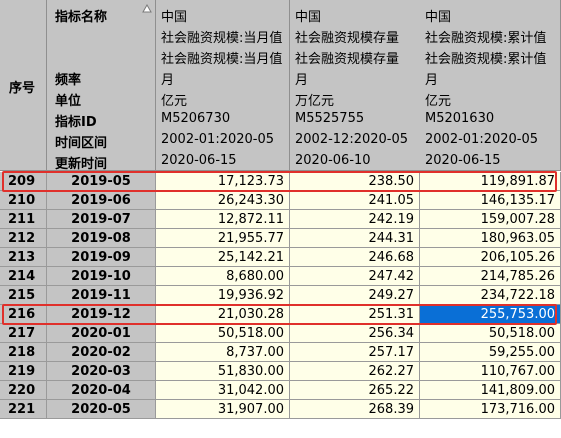  I want to click on row-date: 2019-08, so click(101, 238).